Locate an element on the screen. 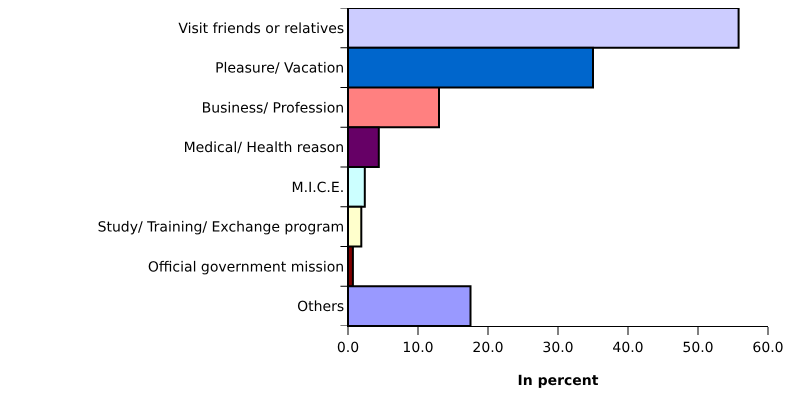 The image size is (796, 404). y-tick-label: Visit friends or relatives is located at coordinates (261, 28).